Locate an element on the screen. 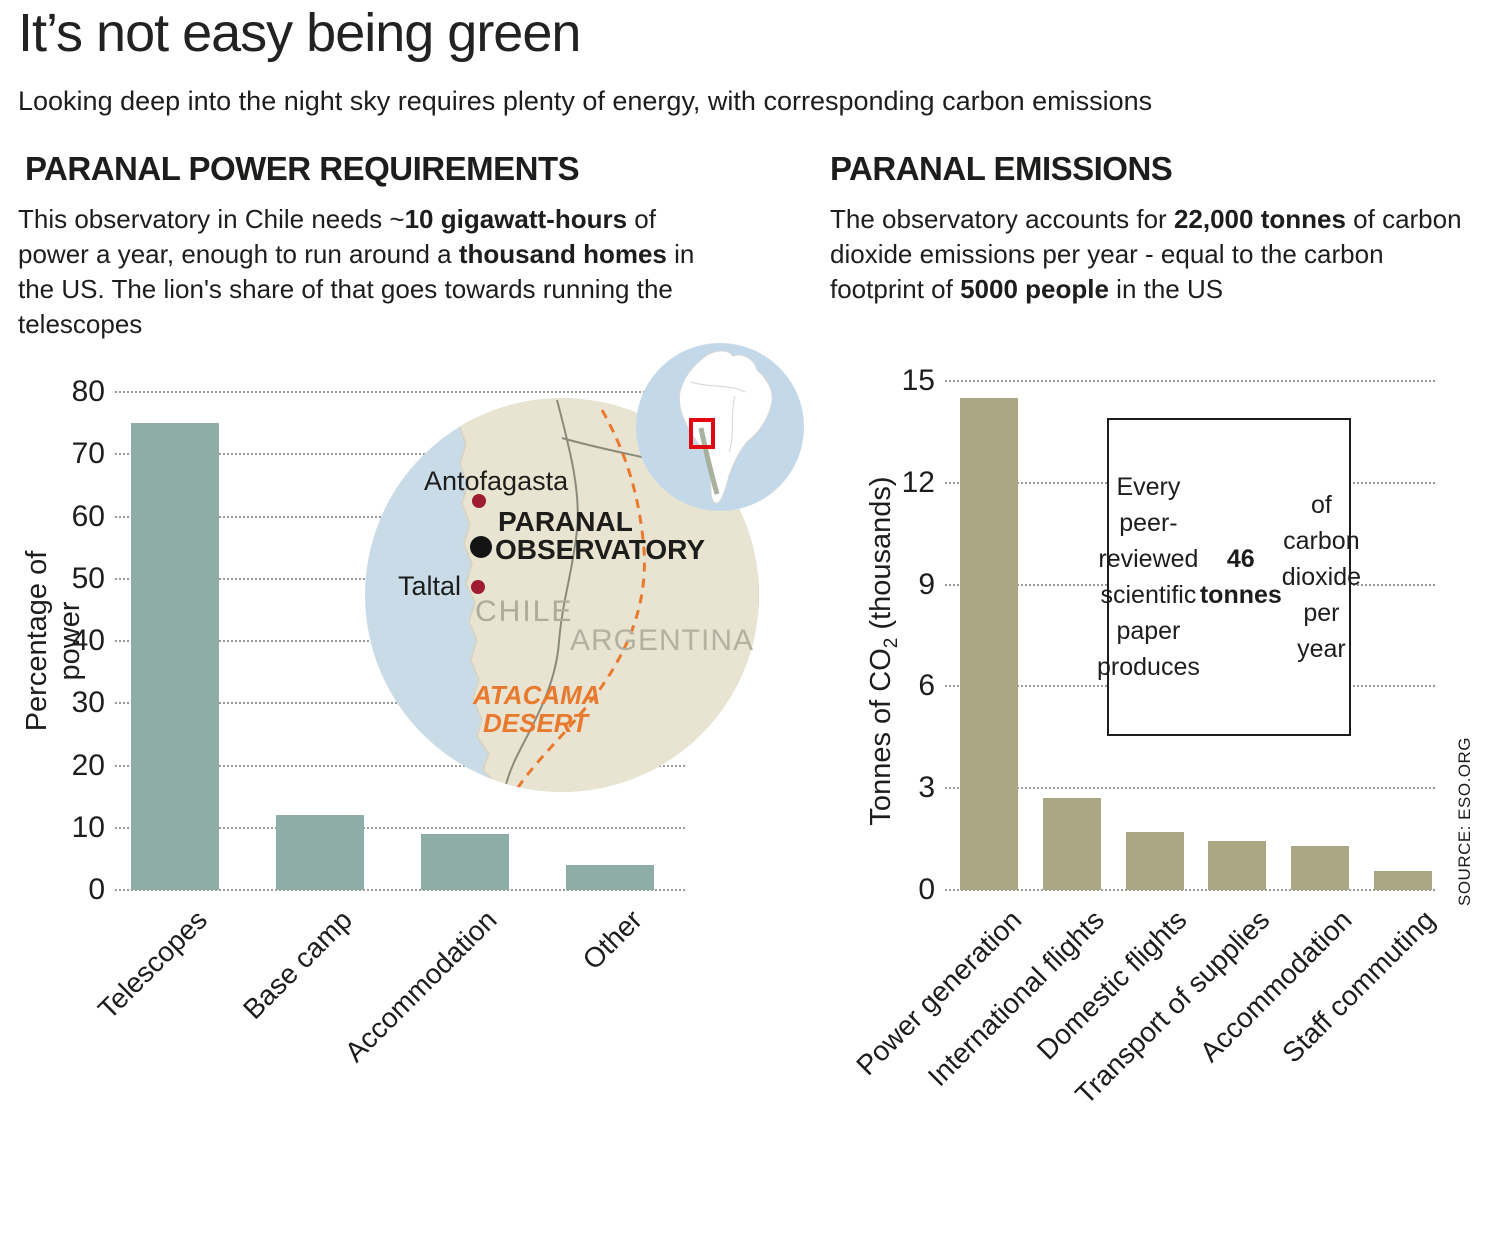  emissions-y-axis-label: Tonnes of CO2 (thousands) is located at coordinates (883, 651).